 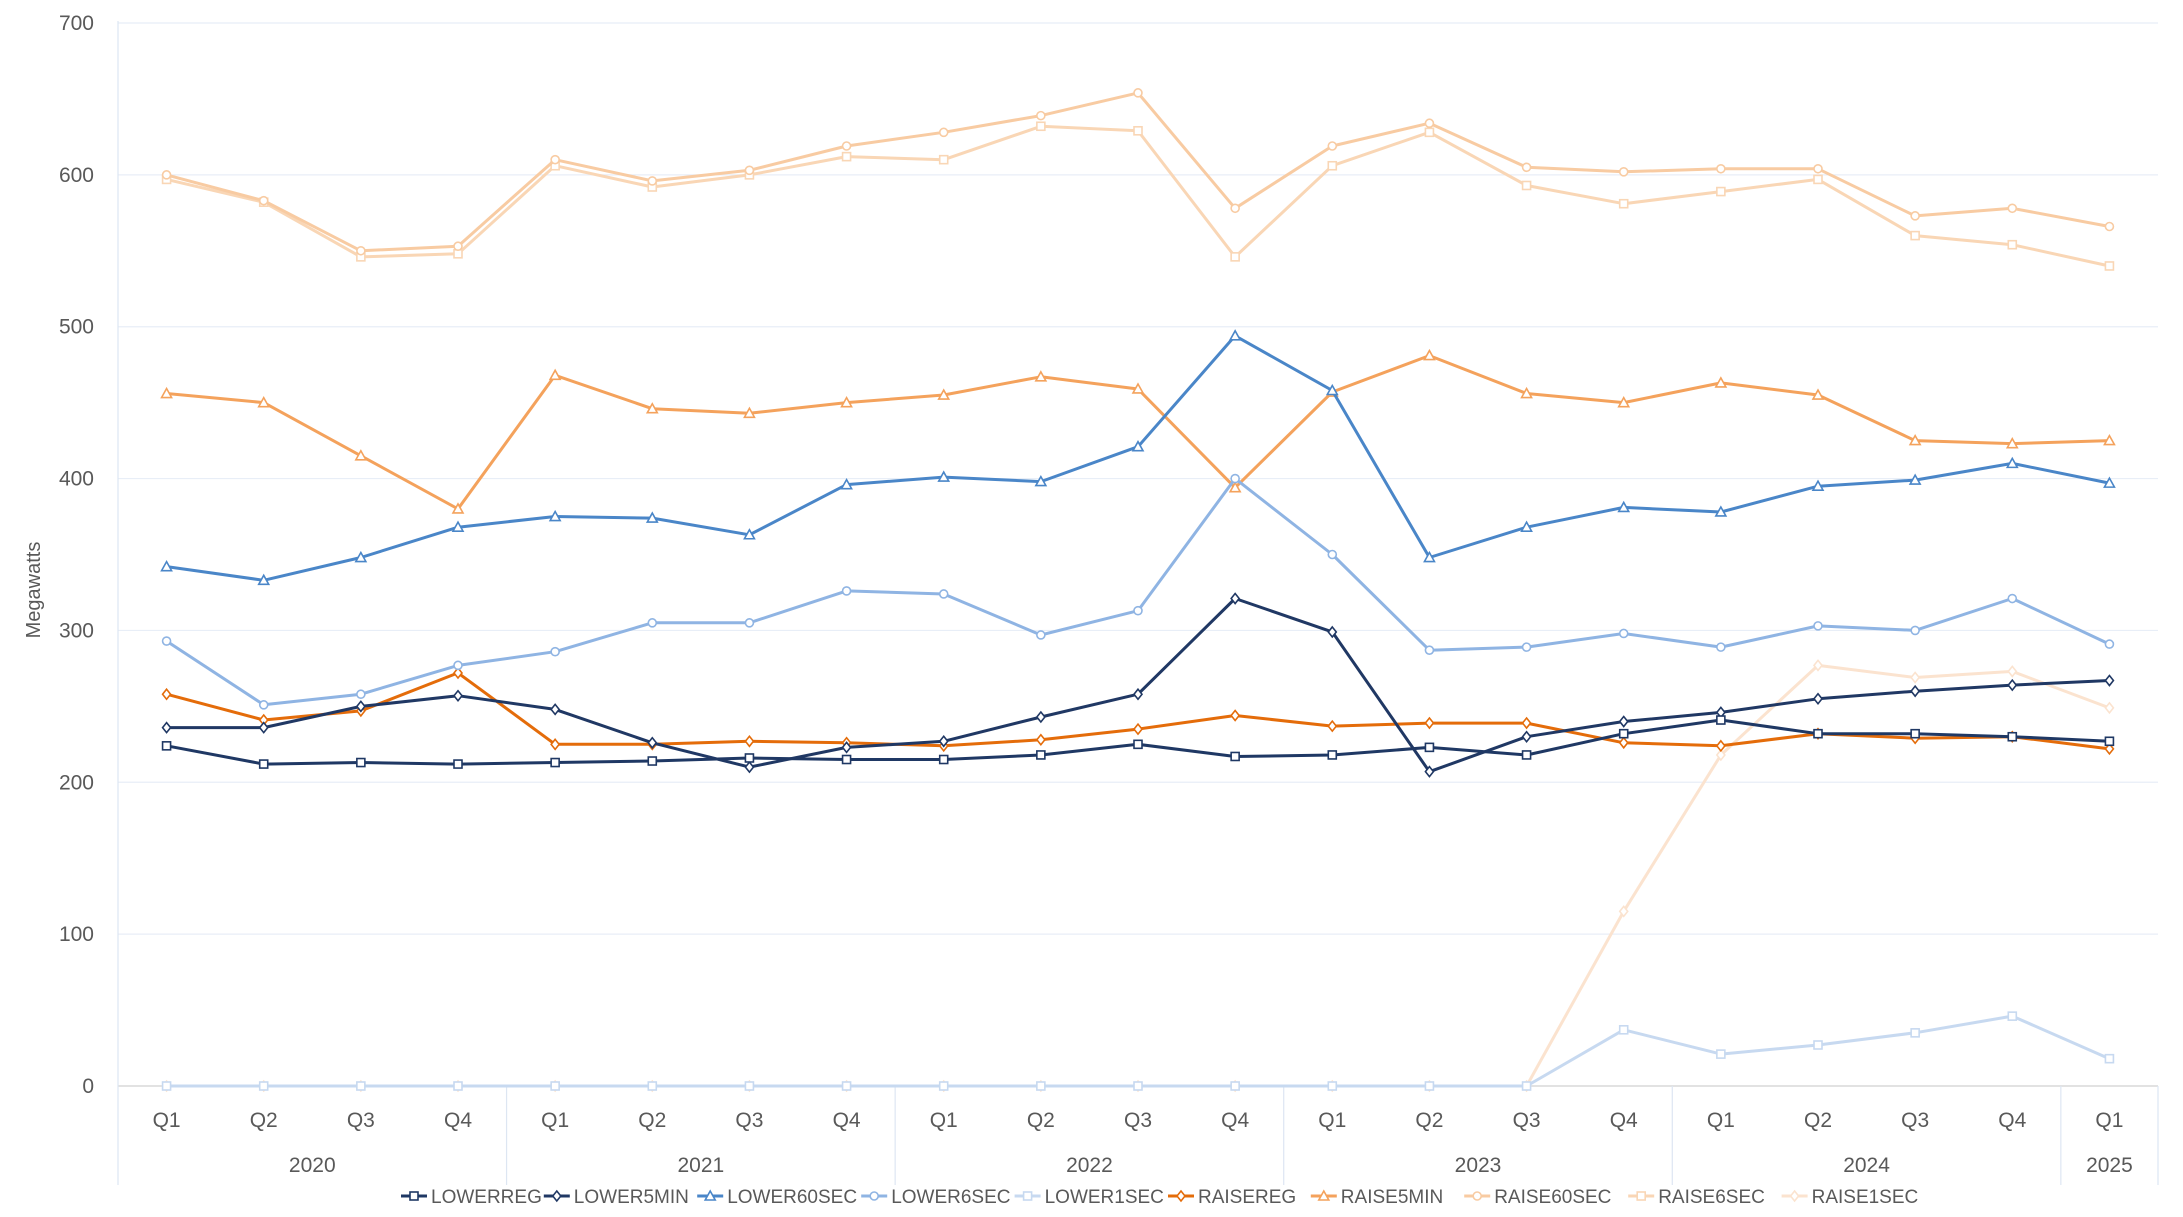 What do you see at coordinates (1232, 1197) in the screenshot?
I see `legend-item-raisereg: RAISEREG` at bounding box center [1232, 1197].